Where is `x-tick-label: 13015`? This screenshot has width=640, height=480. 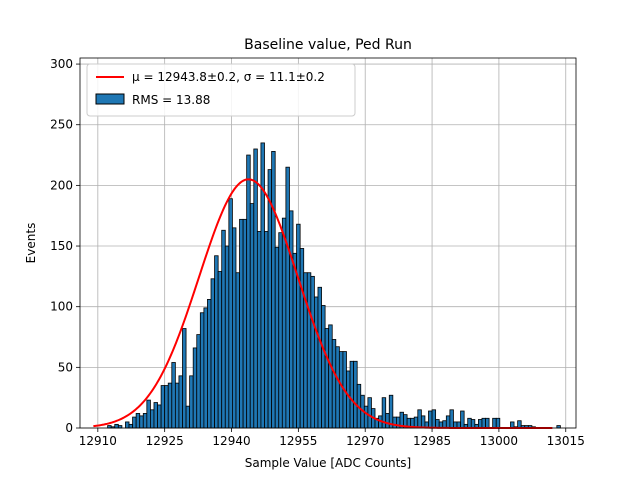 x-tick-label: 13015 is located at coordinates (566, 441).